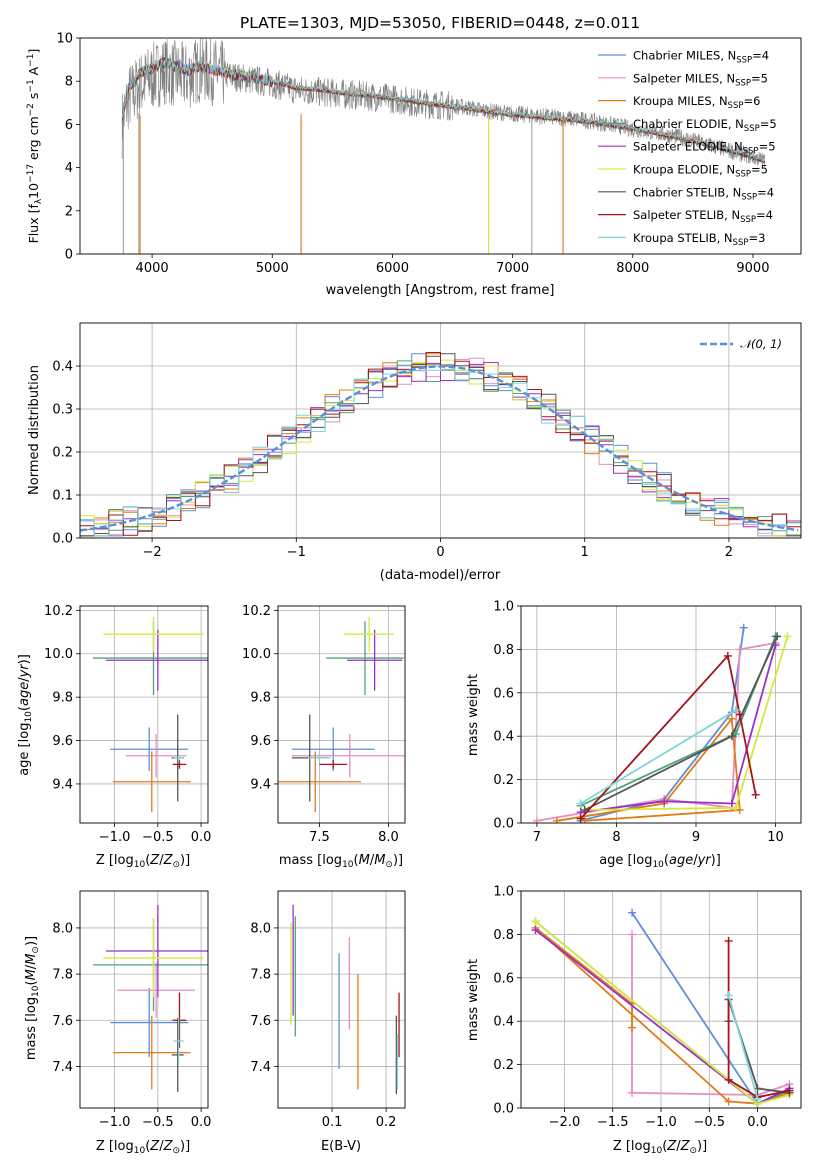 The height and width of the screenshot is (1170, 819). I want to click on mwZ-ylabel: mass weight, so click(473, 1000).